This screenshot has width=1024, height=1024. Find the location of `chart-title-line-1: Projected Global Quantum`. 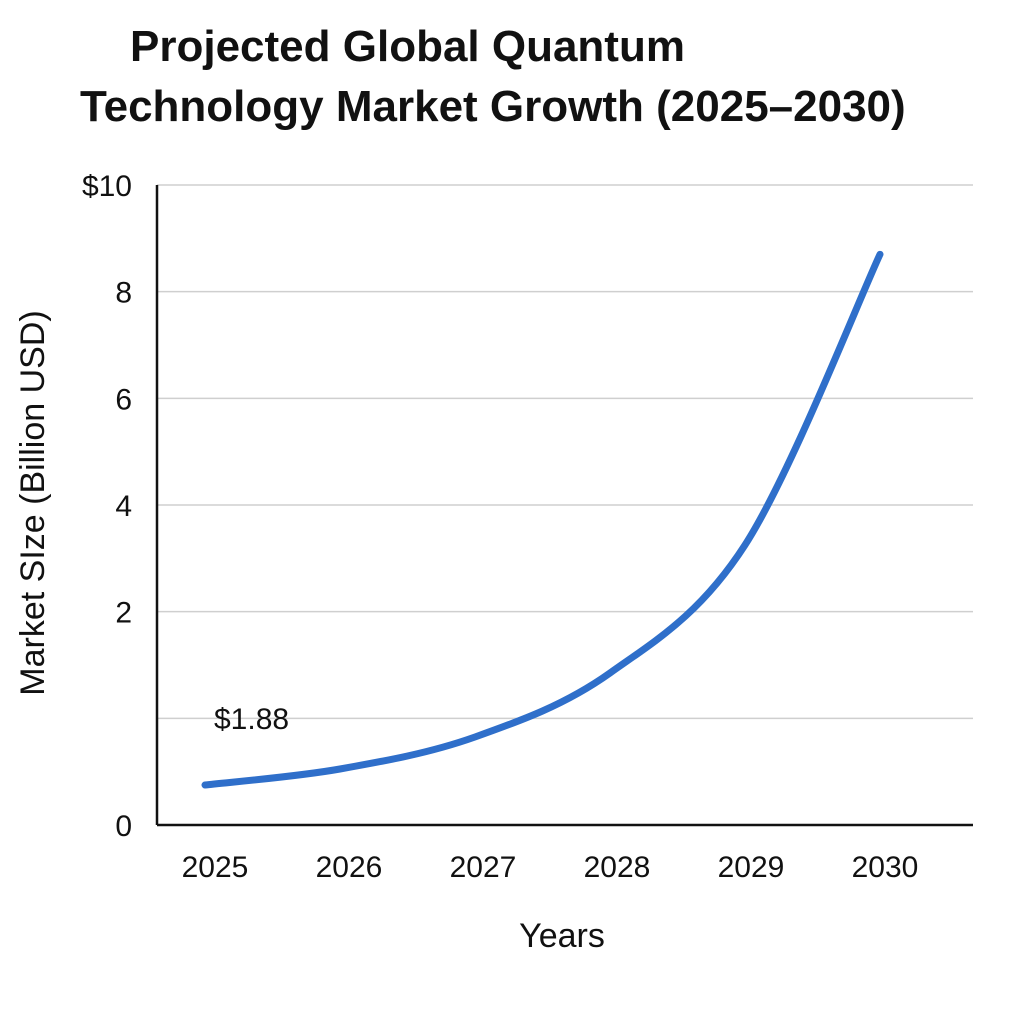

chart-title-line-1: Projected Global Quantum is located at coordinates (407, 46).